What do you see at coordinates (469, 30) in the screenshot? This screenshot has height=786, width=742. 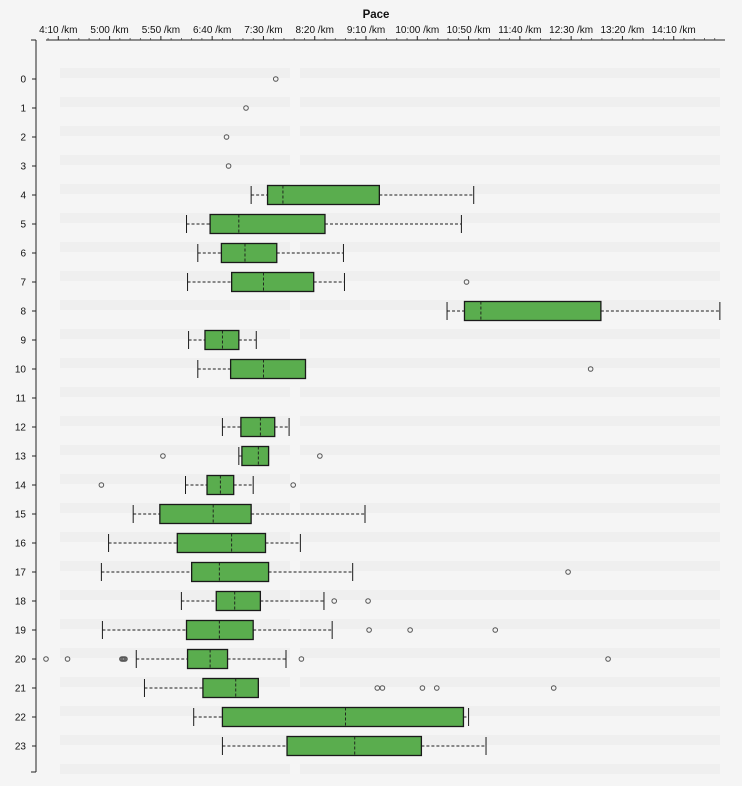 I see `x-tick-label: 10:50 /km` at bounding box center [469, 30].